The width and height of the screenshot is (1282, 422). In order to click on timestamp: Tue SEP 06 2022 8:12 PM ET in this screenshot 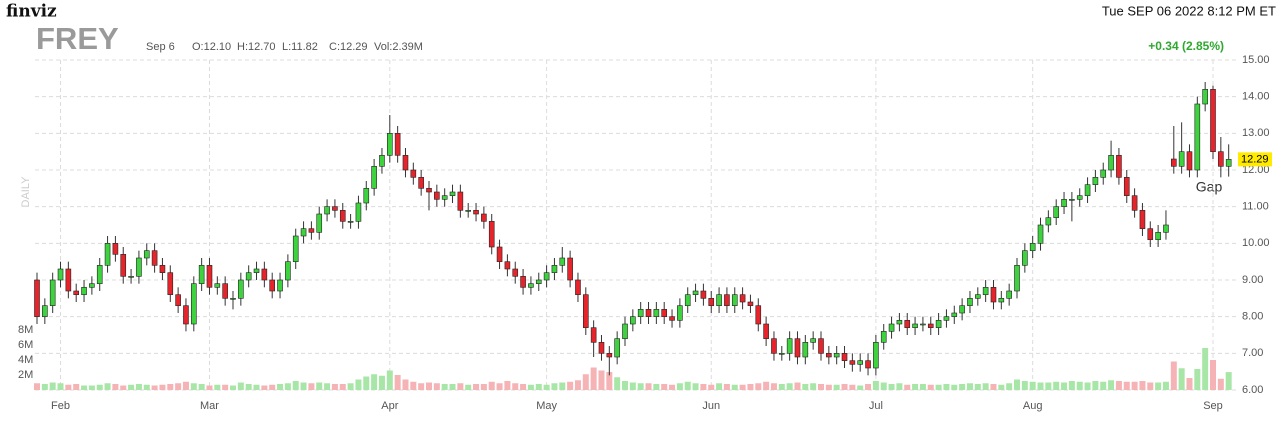, I will do `click(1189, 10)`.